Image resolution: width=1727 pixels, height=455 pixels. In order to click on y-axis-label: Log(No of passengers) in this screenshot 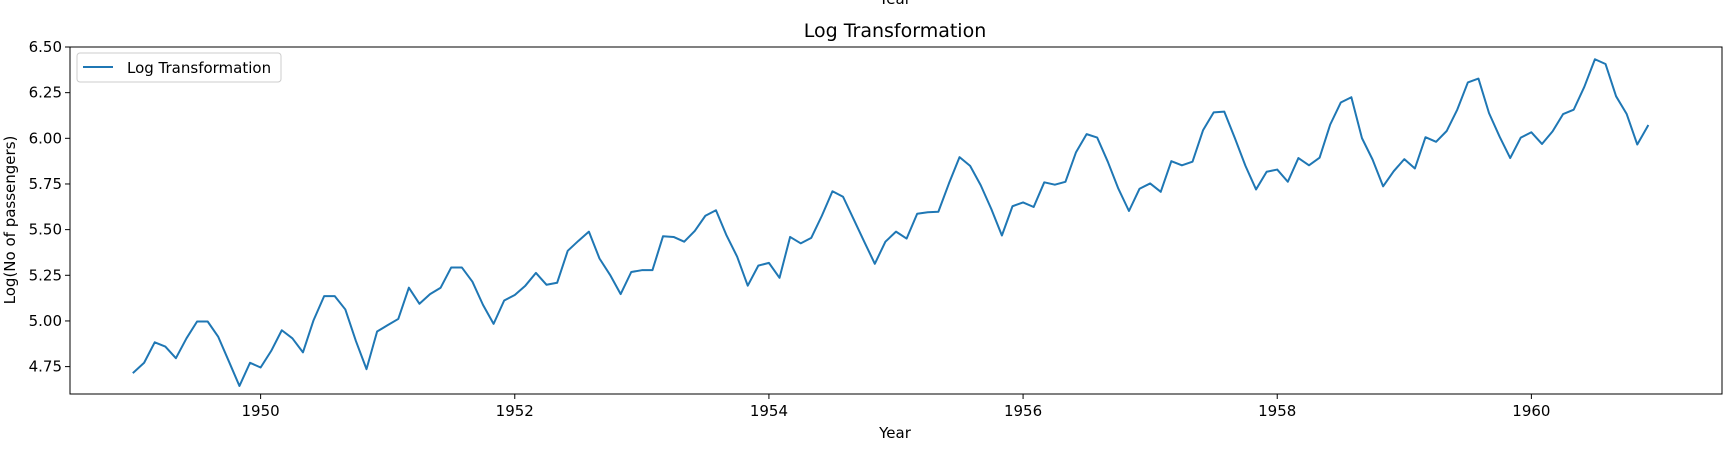, I will do `click(10, 220)`.